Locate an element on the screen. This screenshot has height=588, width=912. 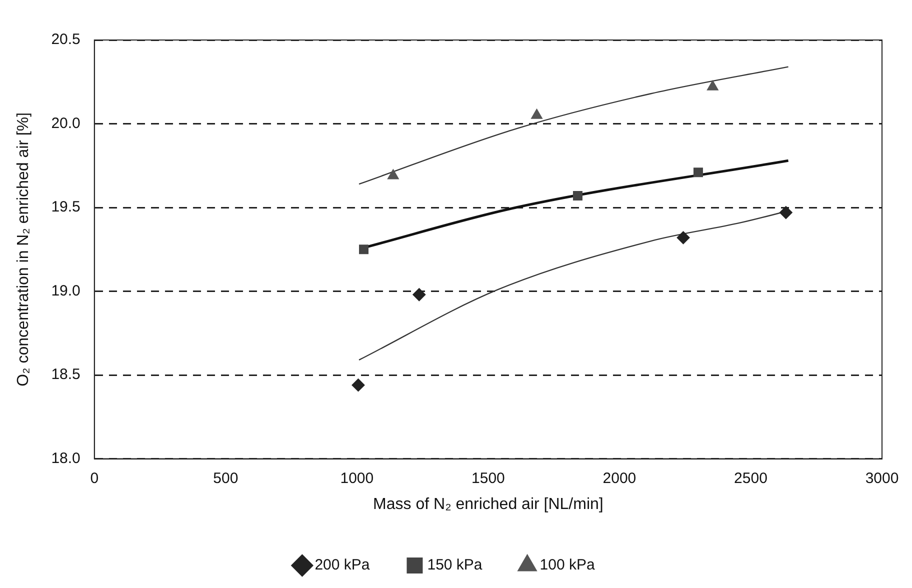
y-axis-title: O₂ concentration in N₂ enriched air [%] is located at coordinates (23, 249).